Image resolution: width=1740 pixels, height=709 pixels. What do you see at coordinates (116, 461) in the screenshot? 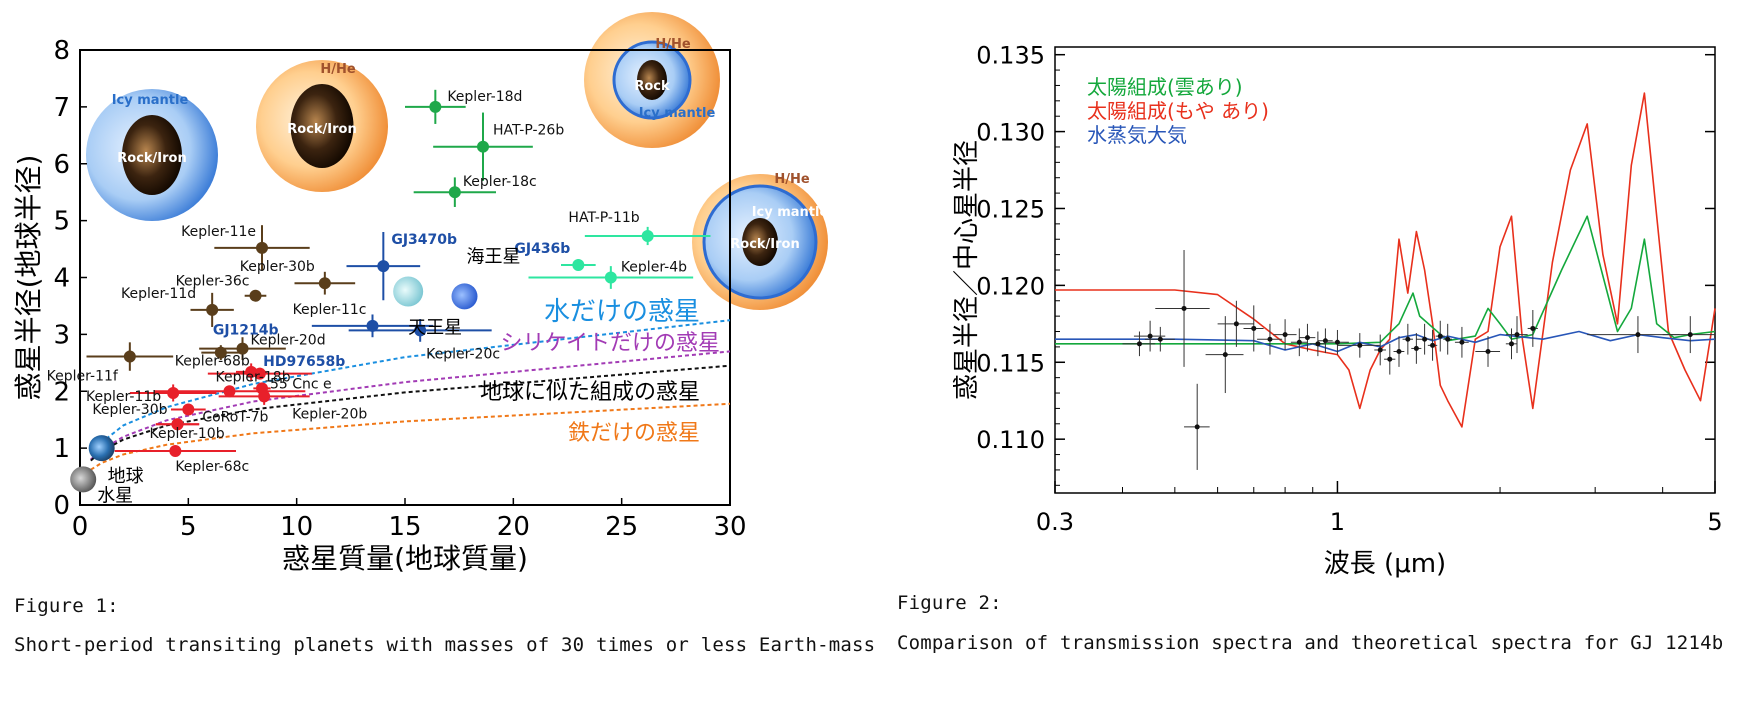
I see `planet-item: 地球` at bounding box center [116, 461].